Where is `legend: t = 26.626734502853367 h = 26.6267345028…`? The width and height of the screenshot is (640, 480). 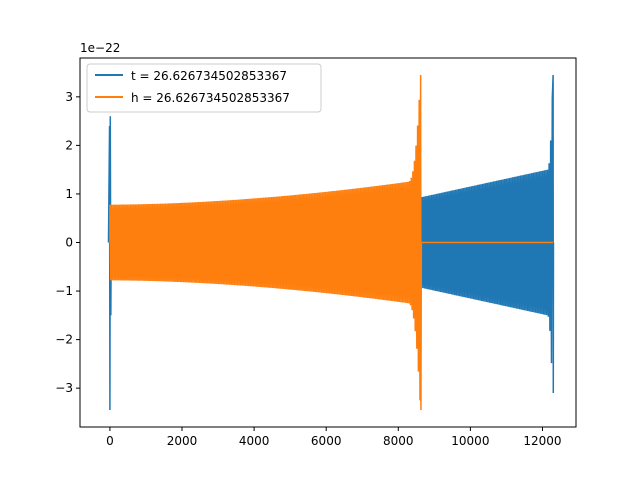 legend: t = 26.626734502853367 h = 26.6267345028… is located at coordinates (204, 88).